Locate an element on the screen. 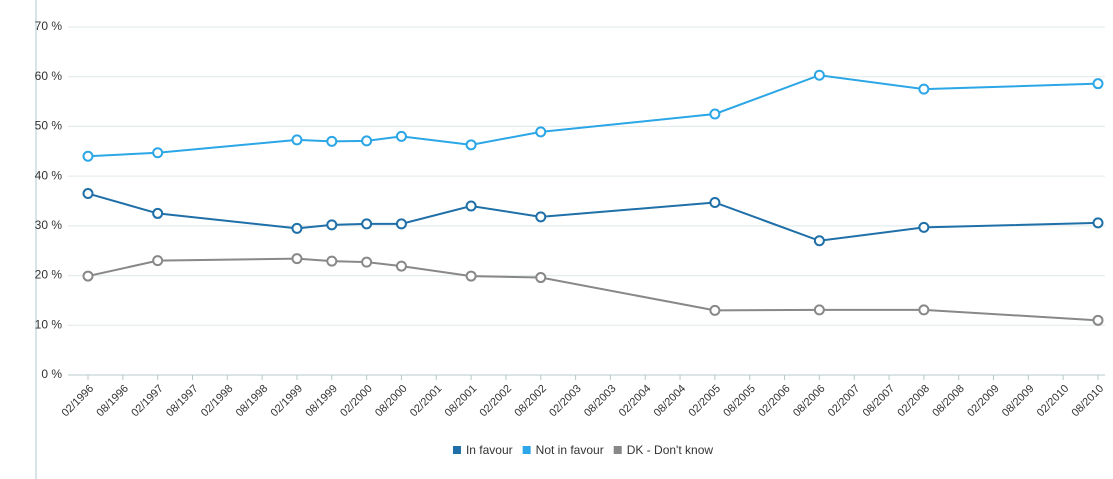 This screenshot has height=479, width=1113. x-tick-label: 02/1997 is located at coordinates (147, 401).